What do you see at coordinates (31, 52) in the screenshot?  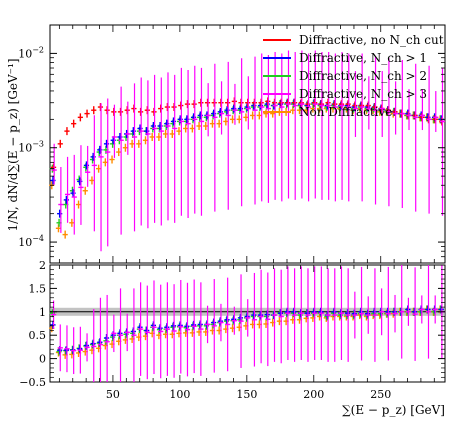 I see `main-y-tick-label: 10⁻²` at bounding box center [31, 52].